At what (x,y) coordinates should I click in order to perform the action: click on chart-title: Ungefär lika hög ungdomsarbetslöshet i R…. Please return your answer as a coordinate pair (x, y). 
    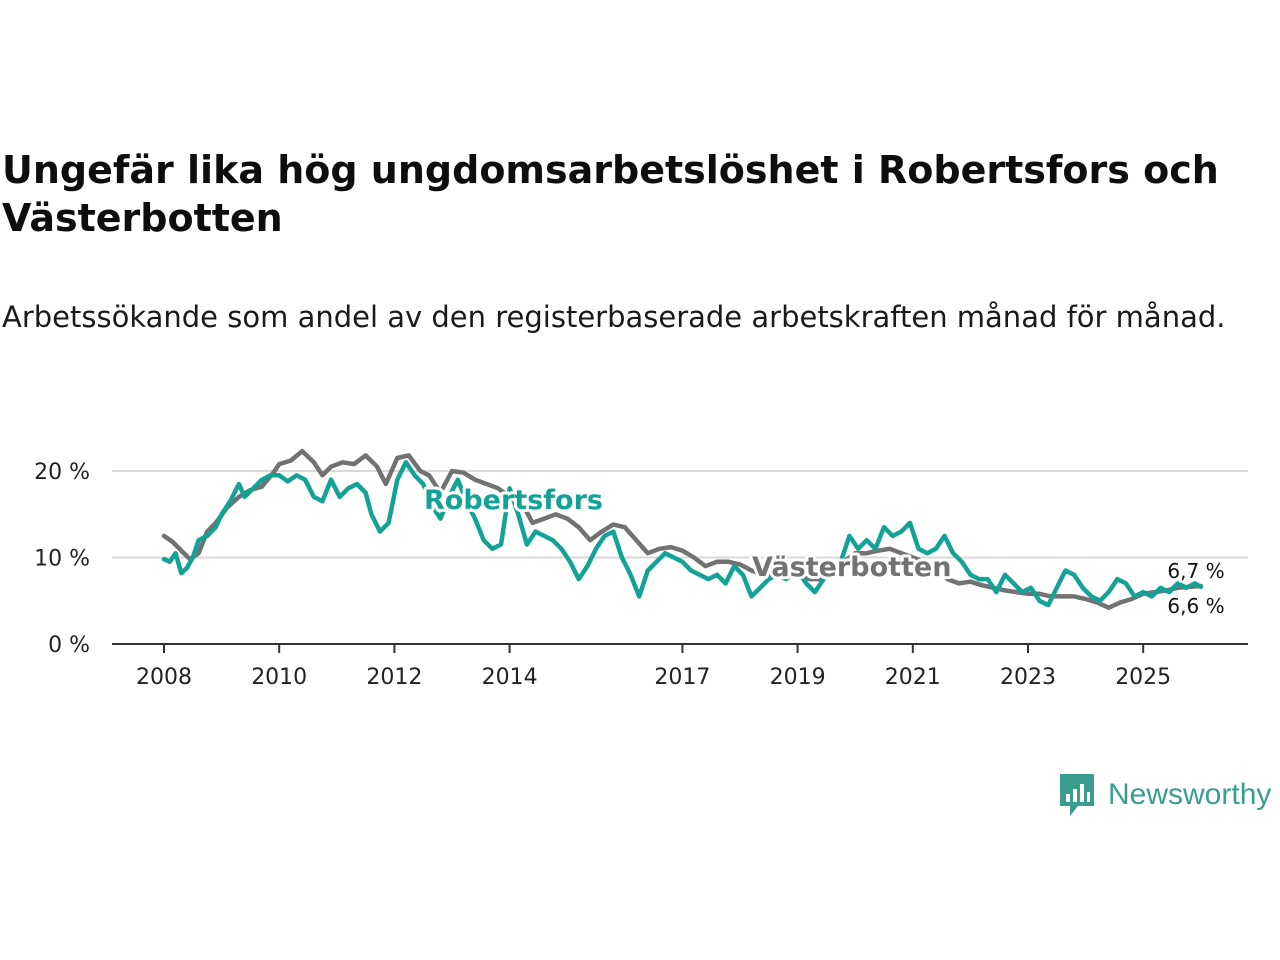
    Looking at the image, I should click on (610, 194).